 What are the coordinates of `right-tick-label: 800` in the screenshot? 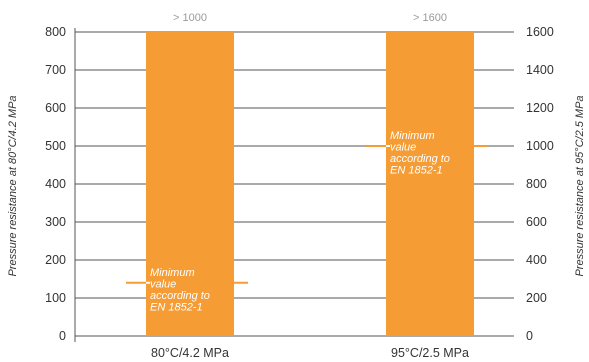 It's located at (536, 184).